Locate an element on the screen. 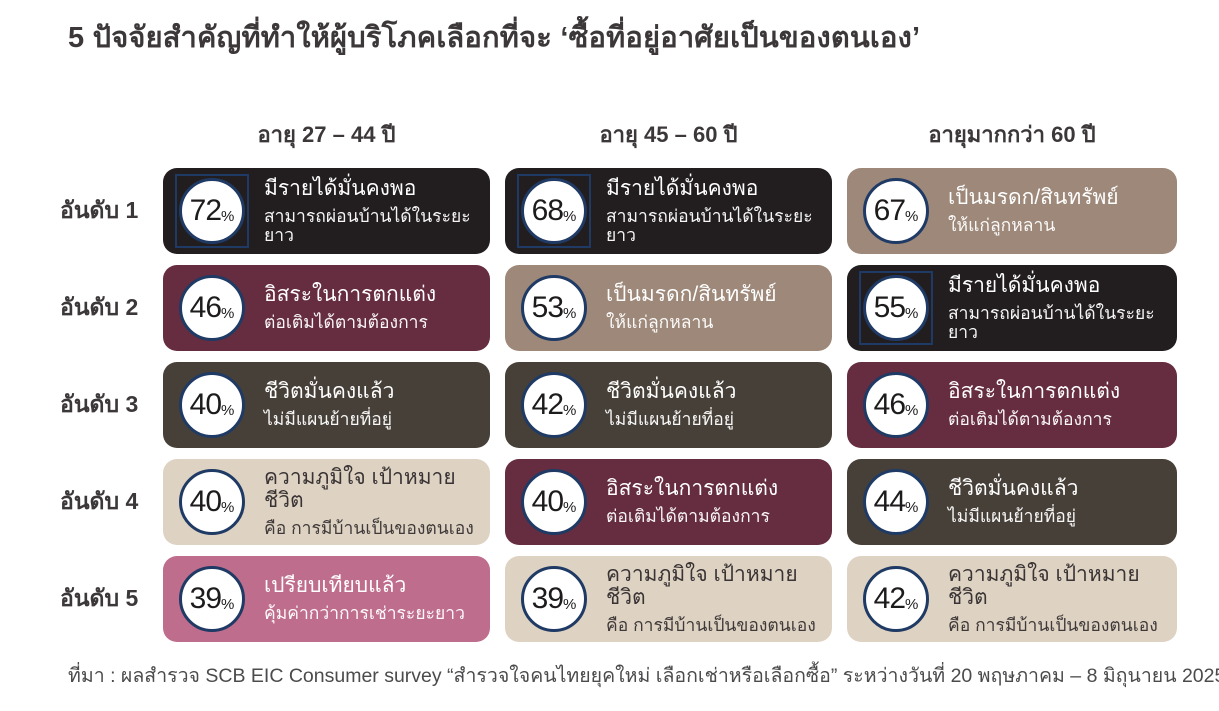 Image resolution: width=1219 pixels, height=711 pixels. factor-line1: ชีวิตมั่นคงแล้ว is located at coordinates (671, 392).